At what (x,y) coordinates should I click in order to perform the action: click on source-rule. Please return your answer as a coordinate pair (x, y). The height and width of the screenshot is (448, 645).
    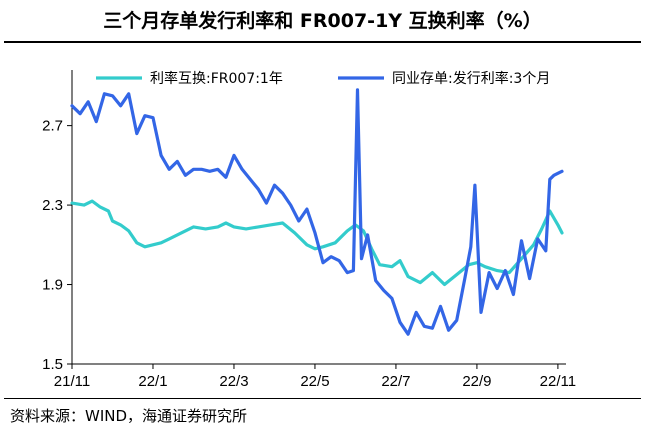
    Looking at the image, I should click on (322, 398).